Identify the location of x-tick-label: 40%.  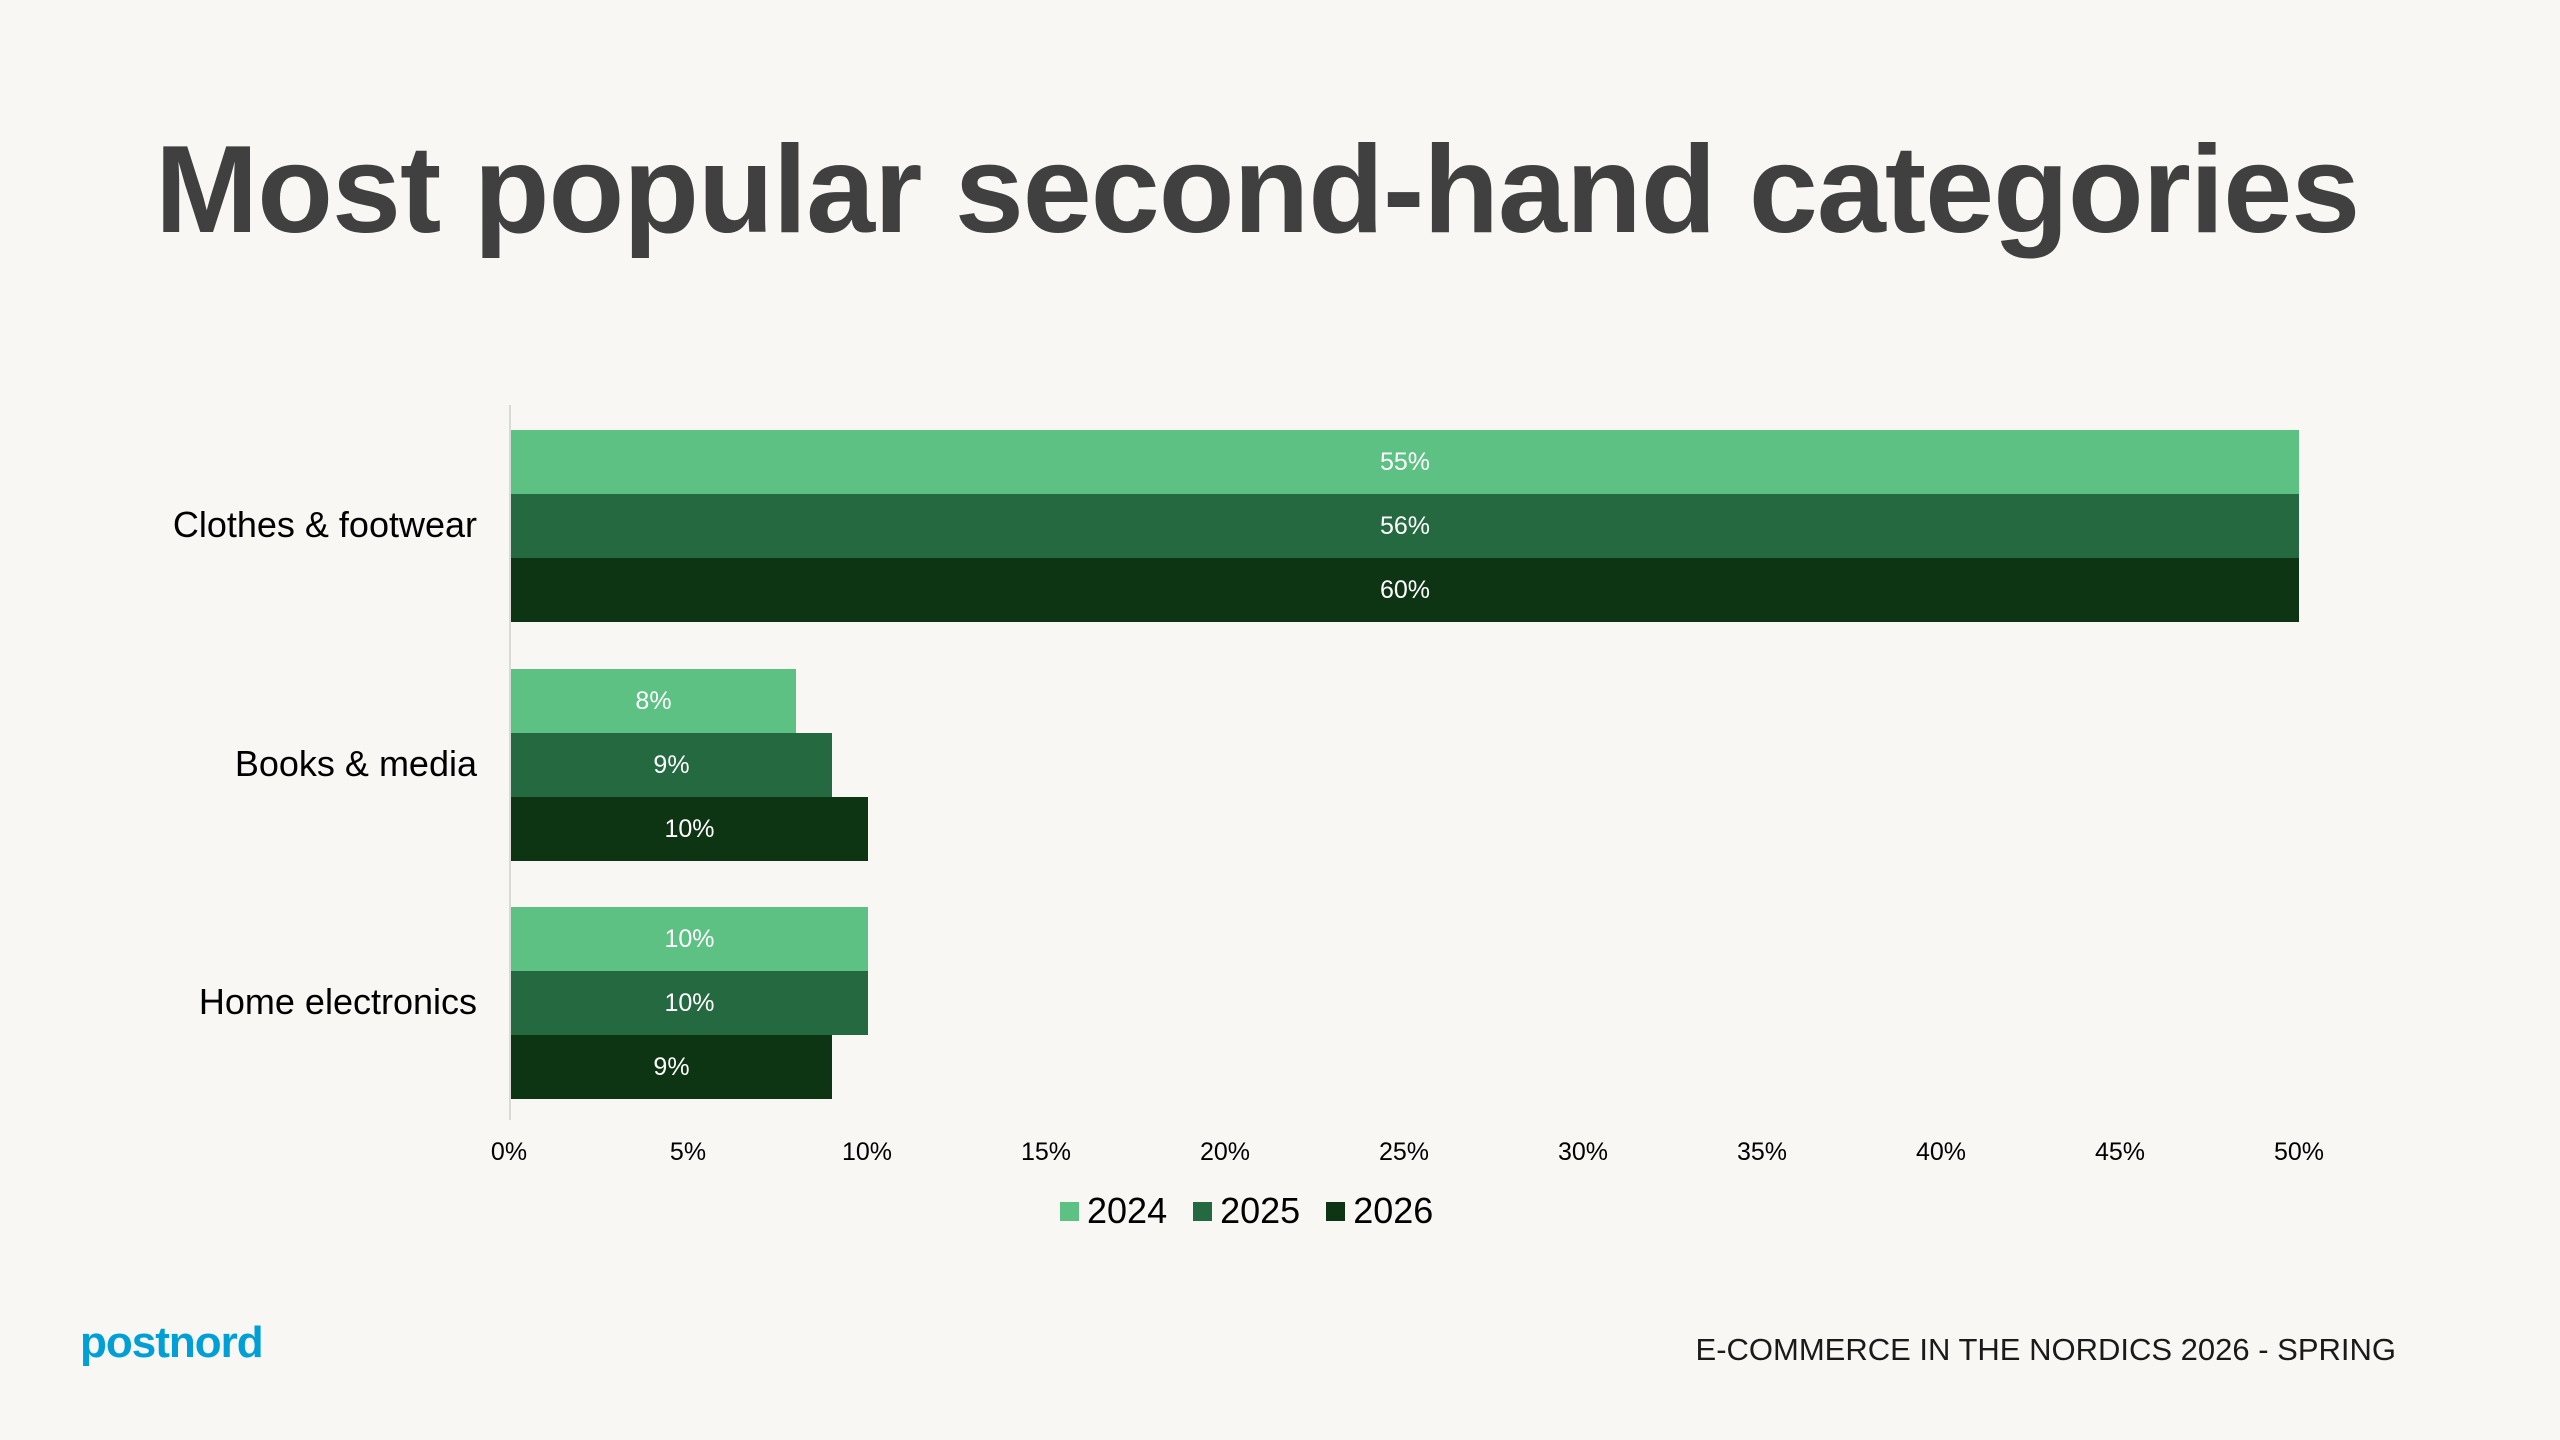
(1941, 1152).